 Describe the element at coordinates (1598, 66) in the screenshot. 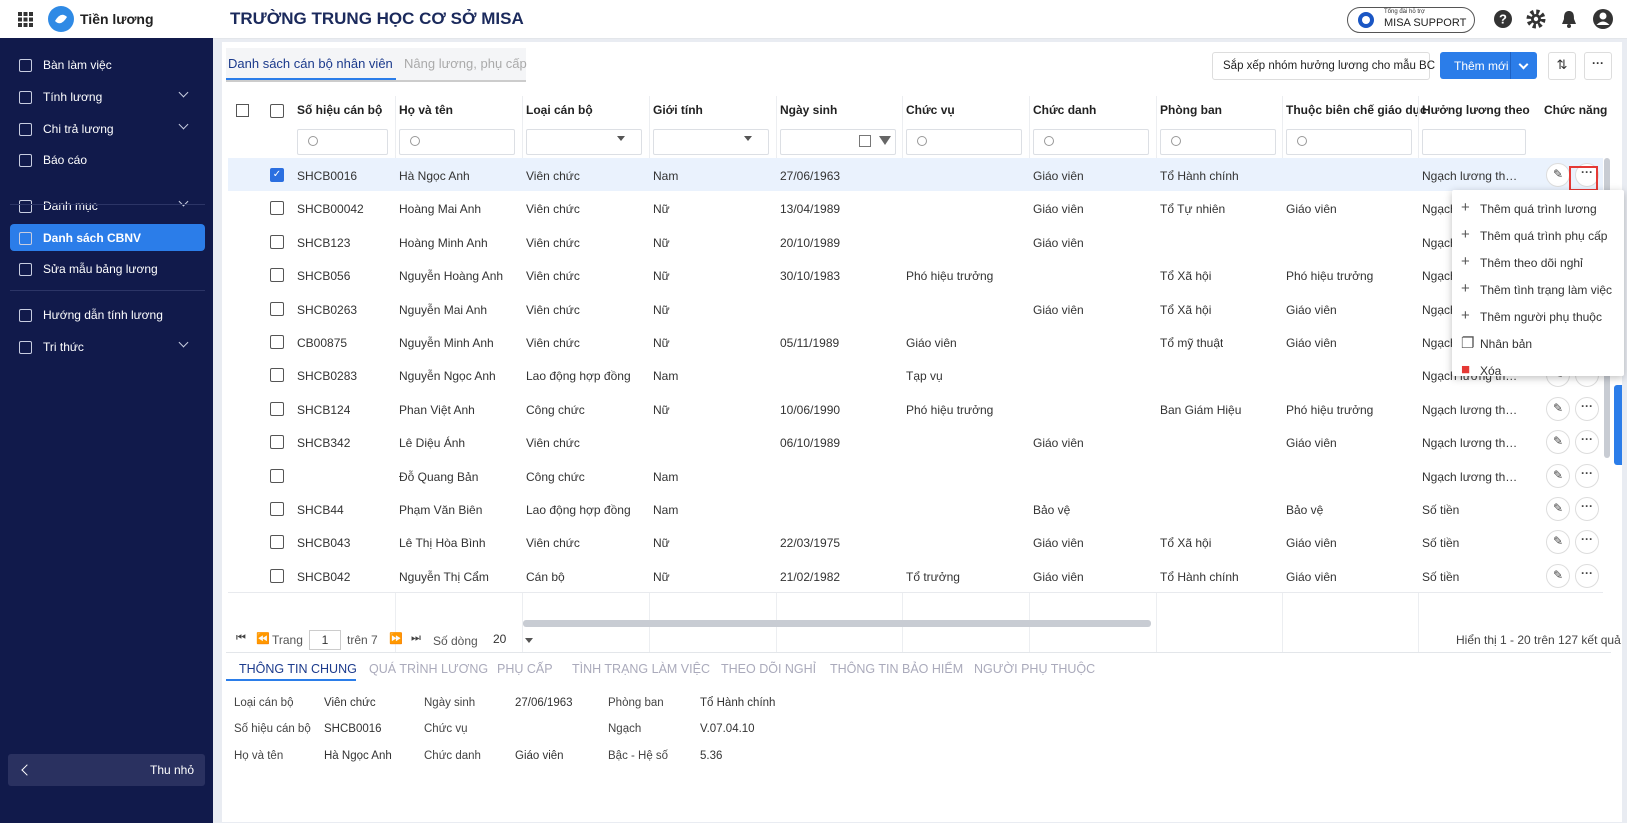

I see `more-button: ···` at that location.